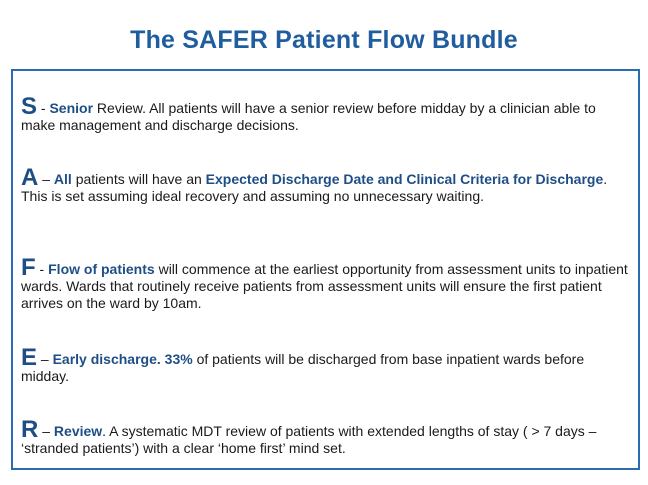 Image resolution: width=648 pixels, height=485 pixels. Describe the element at coordinates (30, 429) in the screenshot. I see `item-letter: R` at that location.